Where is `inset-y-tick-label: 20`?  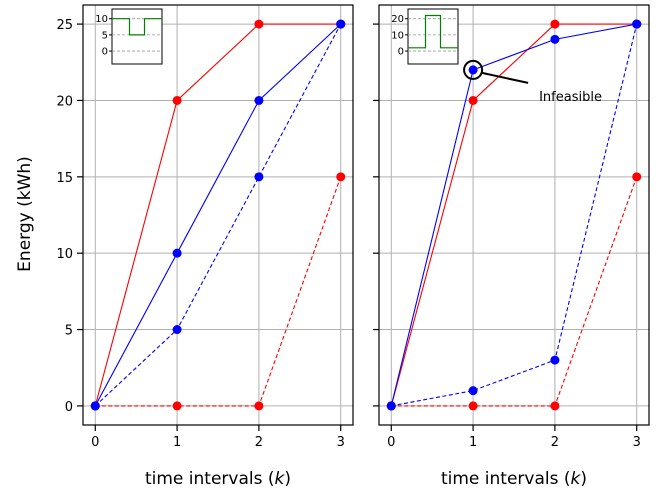
inset-y-tick-label: 20 is located at coordinates (397, 19).